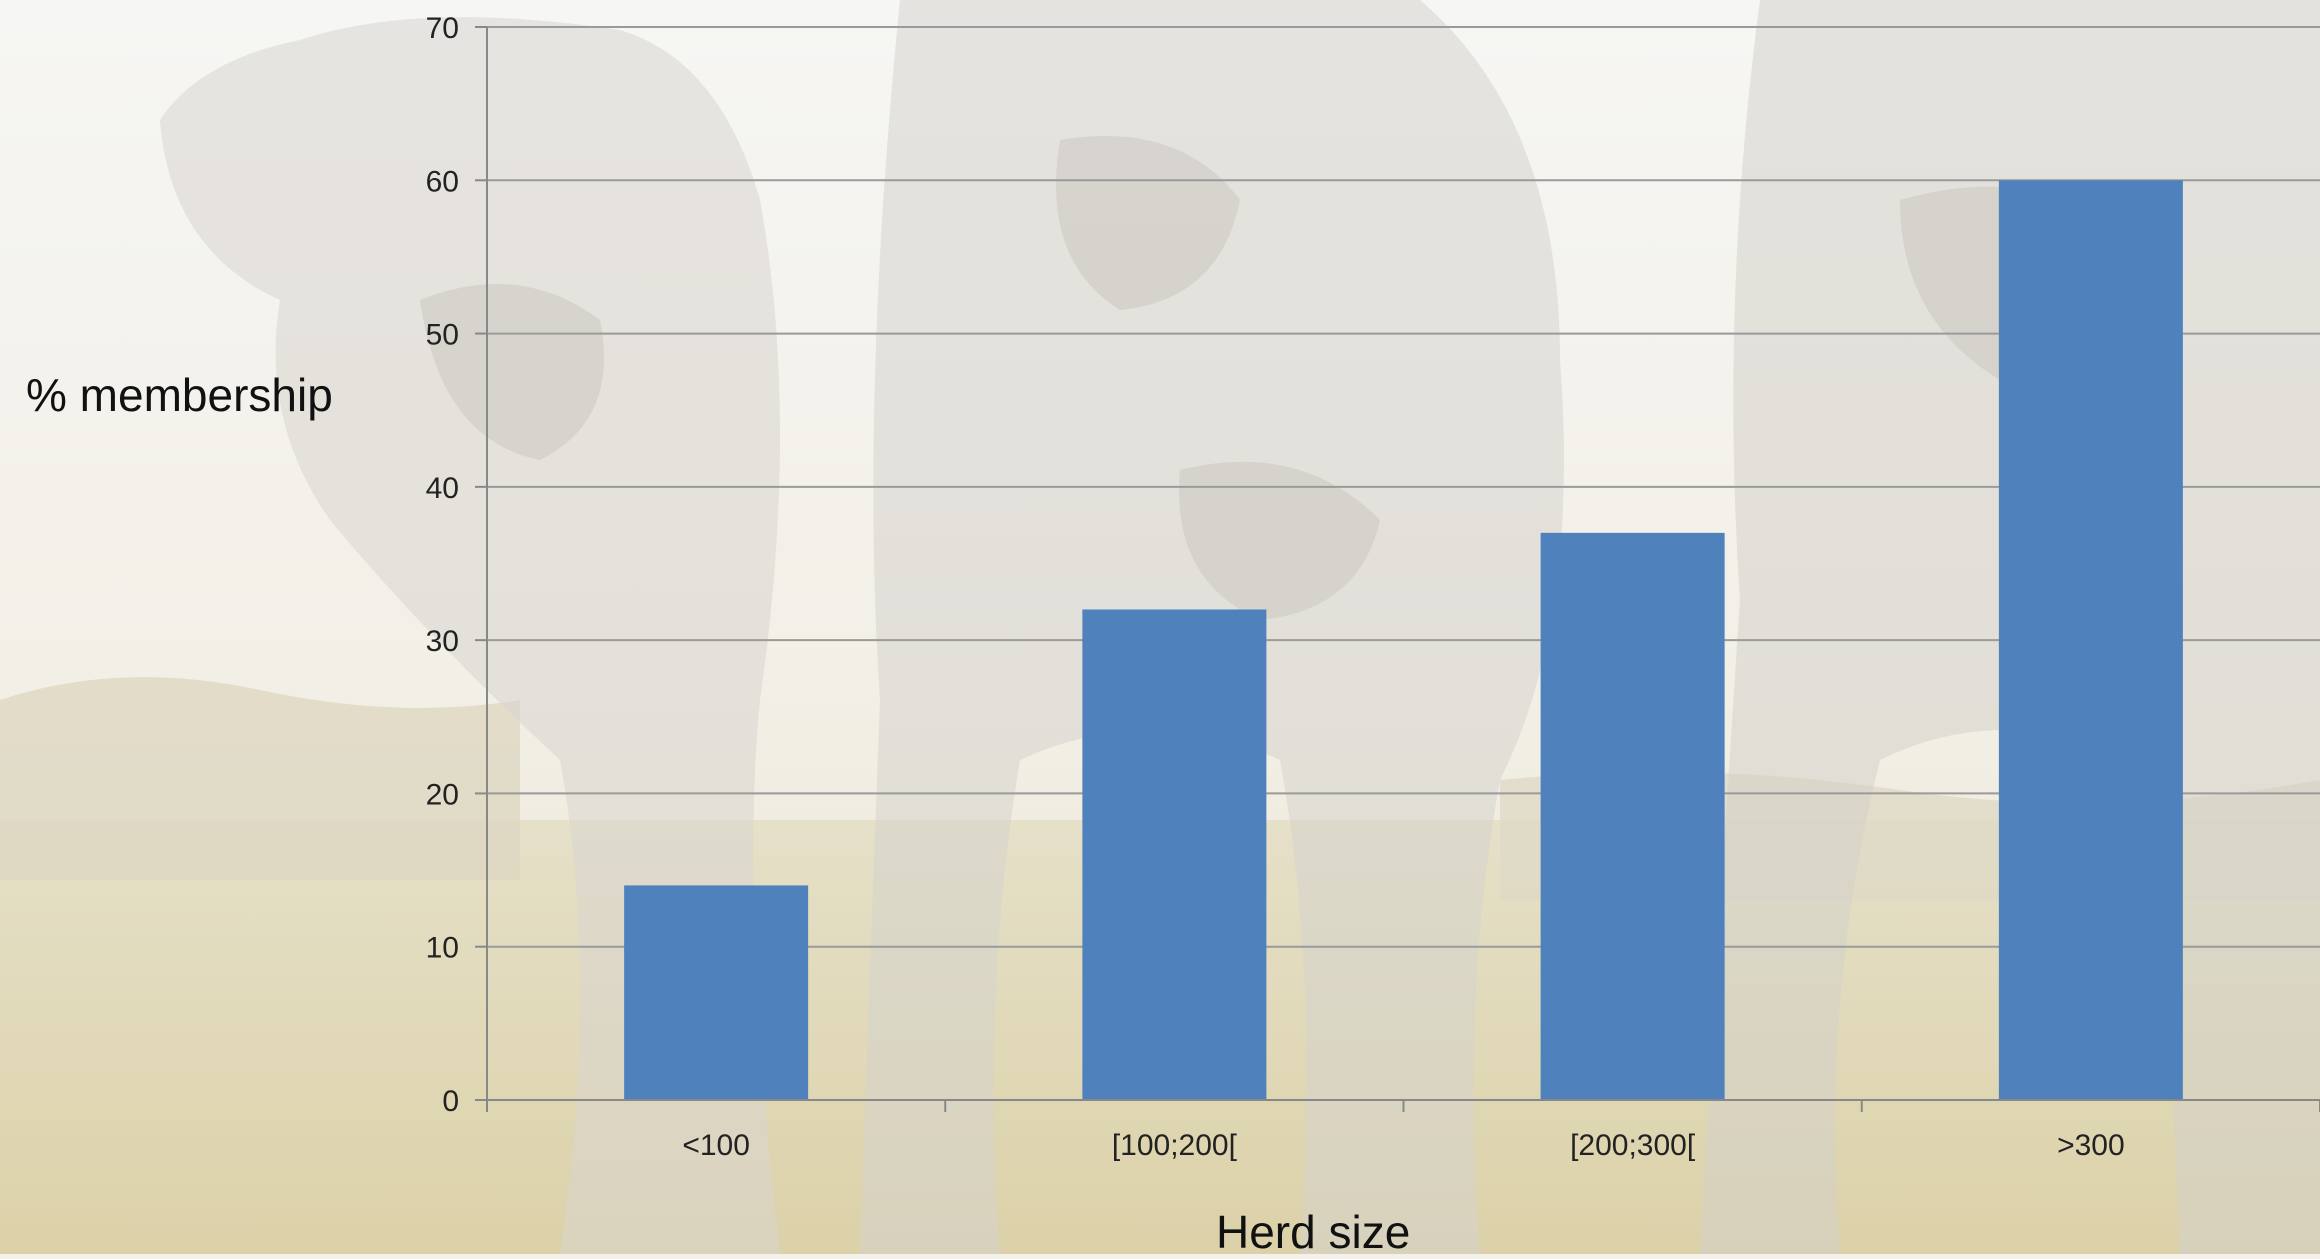 This screenshot has width=2320, height=1259. What do you see at coordinates (442, 641) in the screenshot?
I see `y-tick-label: 30` at bounding box center [442, 641].